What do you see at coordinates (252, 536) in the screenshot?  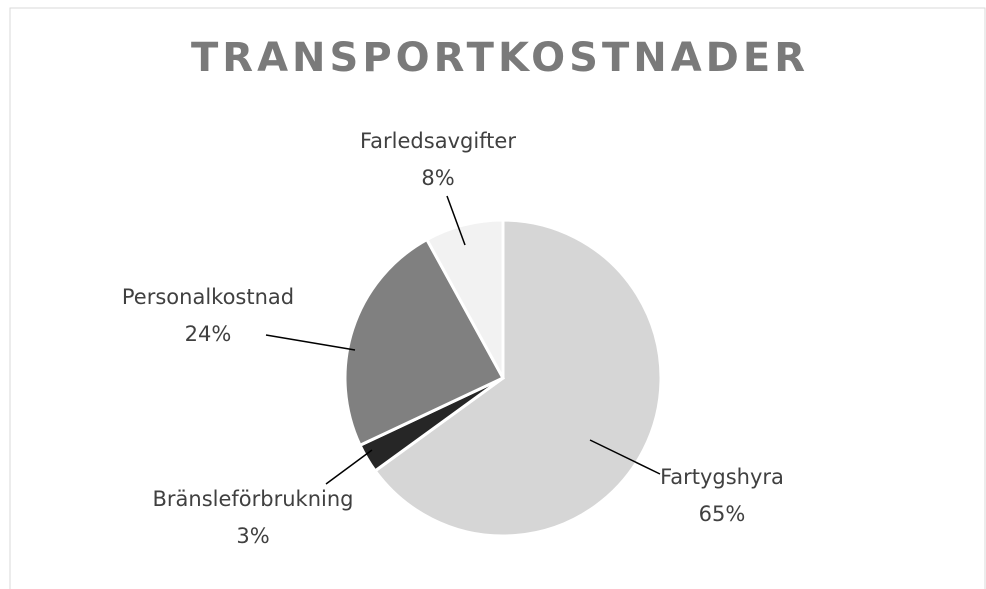 I see `value-label: 3%` at bounding box center [252, 536].